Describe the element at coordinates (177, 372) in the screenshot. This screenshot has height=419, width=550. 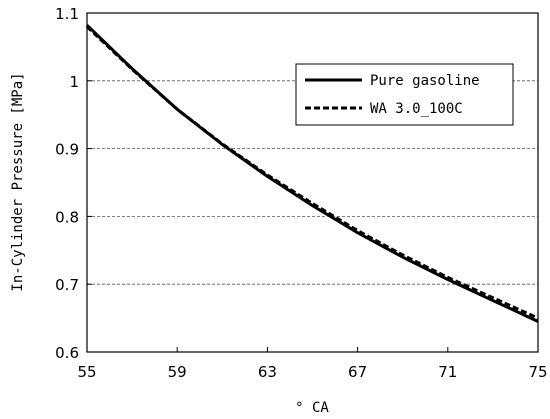
I see `x-tick-label: 59` at that location.